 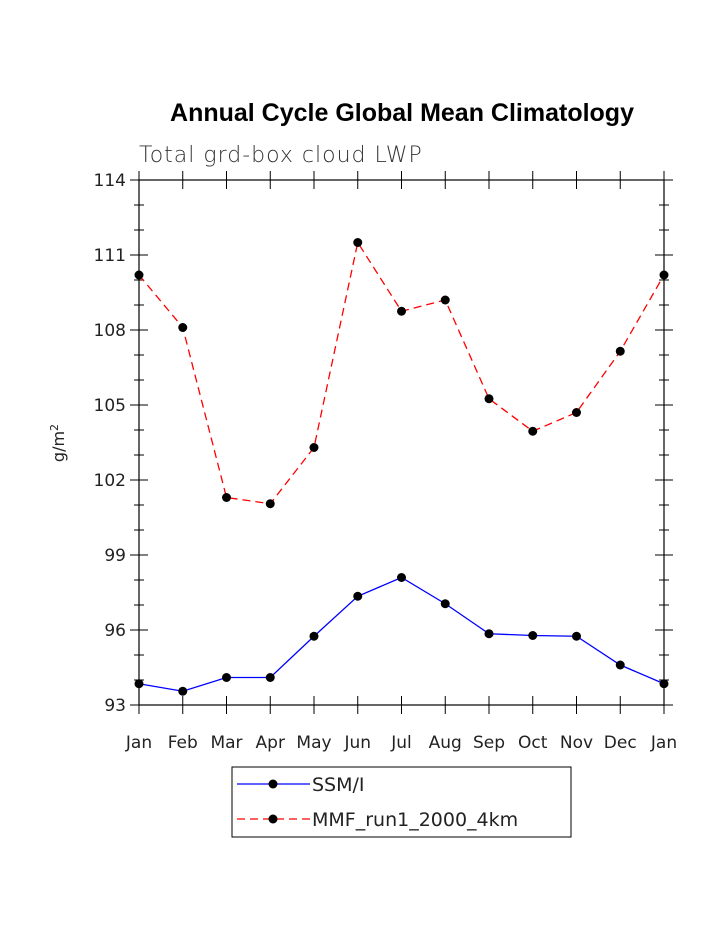 I want to click on y-tick-label: 99, so click(x=115, y=556).